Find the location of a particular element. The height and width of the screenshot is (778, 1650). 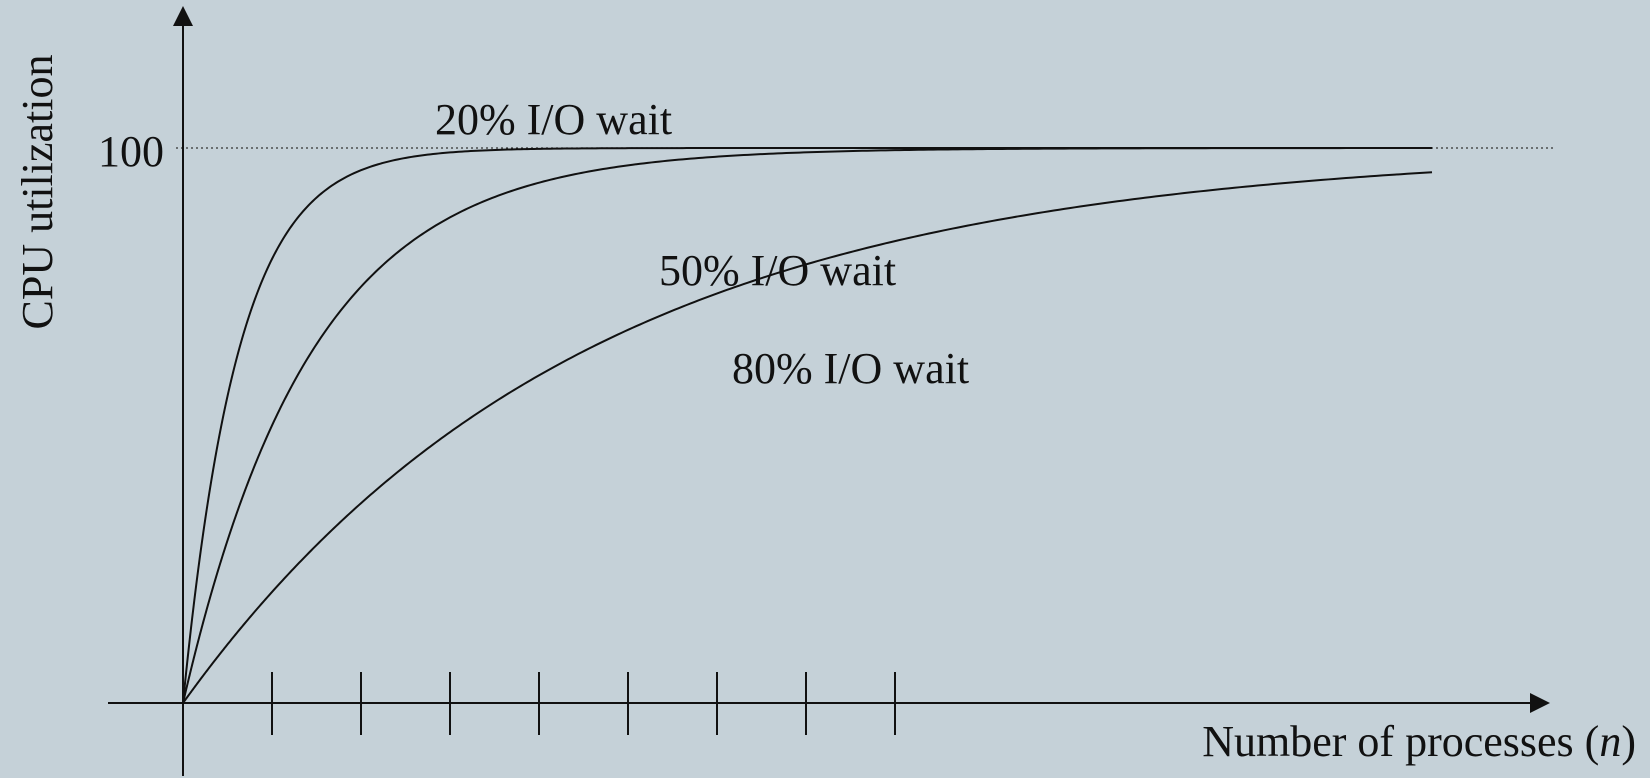

y-axis-label: CPU utilization is located at coordinates (37, 192).